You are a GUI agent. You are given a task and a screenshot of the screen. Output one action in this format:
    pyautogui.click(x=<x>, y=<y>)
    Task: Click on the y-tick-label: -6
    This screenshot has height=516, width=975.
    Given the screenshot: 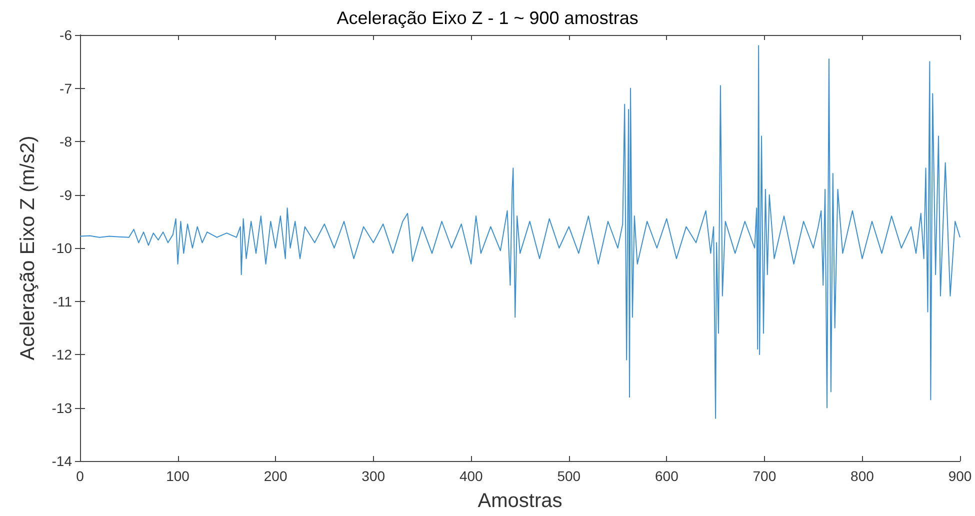 What is the action you would take?
    pyautogui.click(x=66, y=35)
    